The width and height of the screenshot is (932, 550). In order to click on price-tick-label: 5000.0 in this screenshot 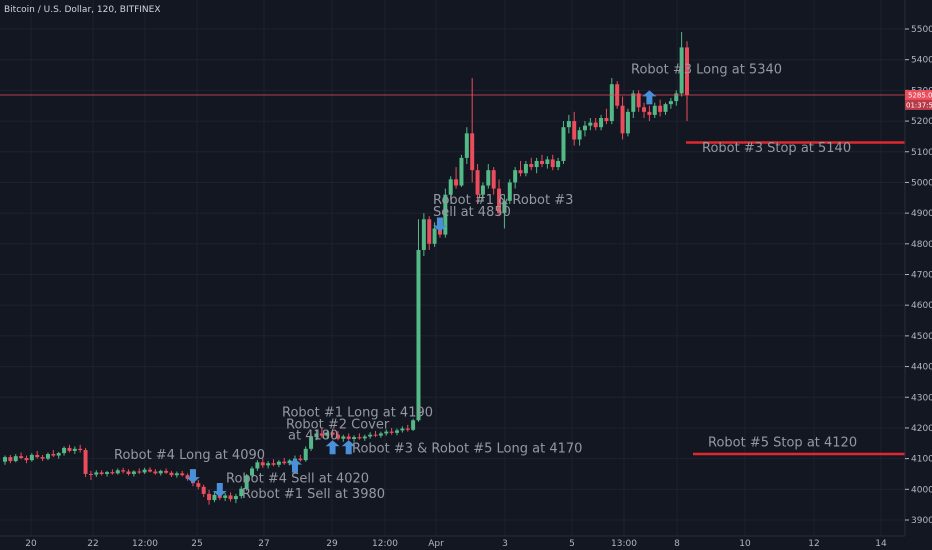, I will do `click(921, 183)`.